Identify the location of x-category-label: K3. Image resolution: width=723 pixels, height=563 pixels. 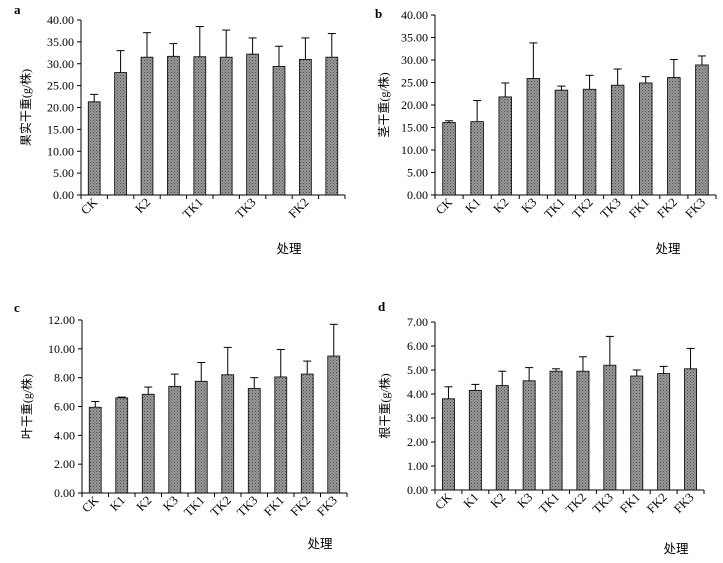
(170, 503).